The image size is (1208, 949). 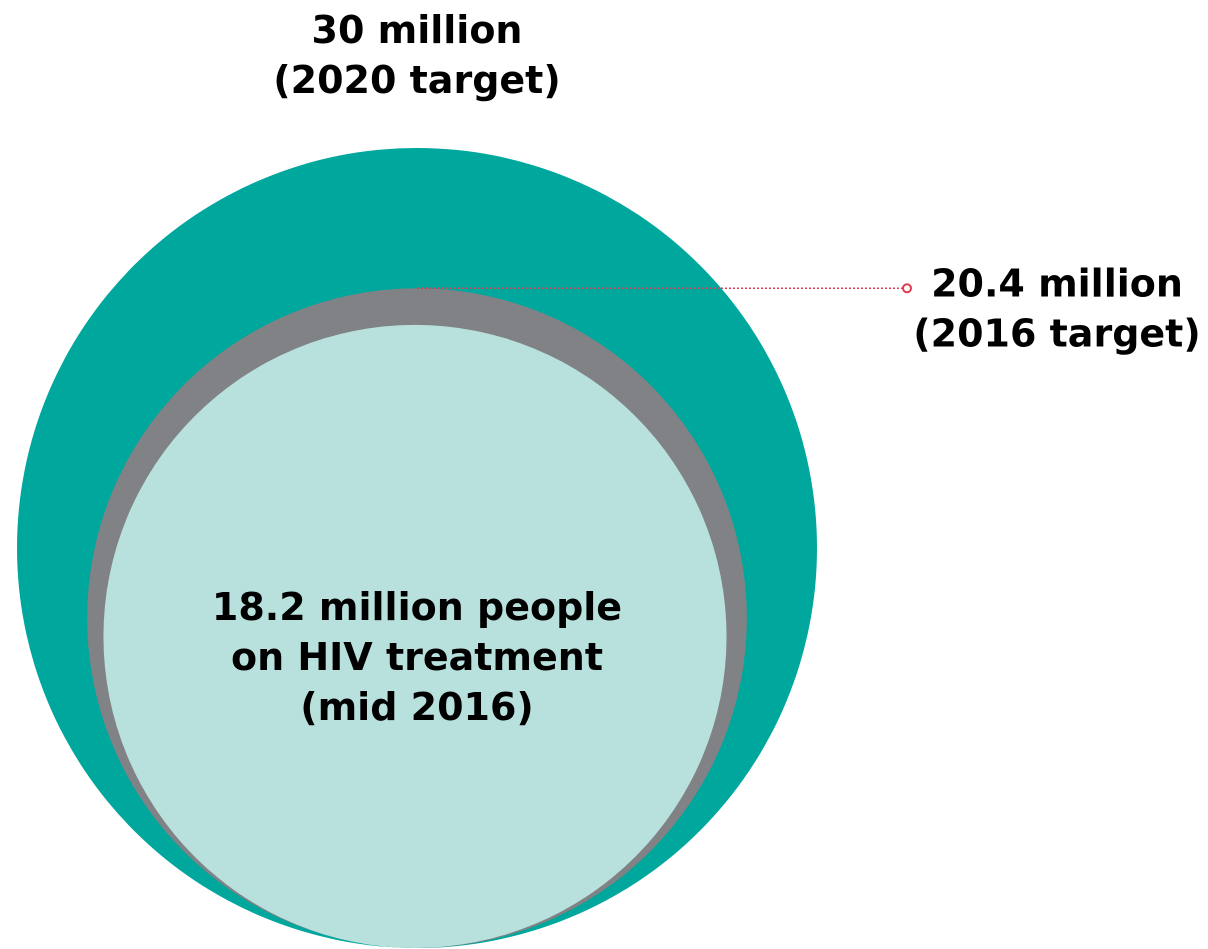 I want to click on label-2016-target-line-2: (2016 target), so click(x=1056, y=333).